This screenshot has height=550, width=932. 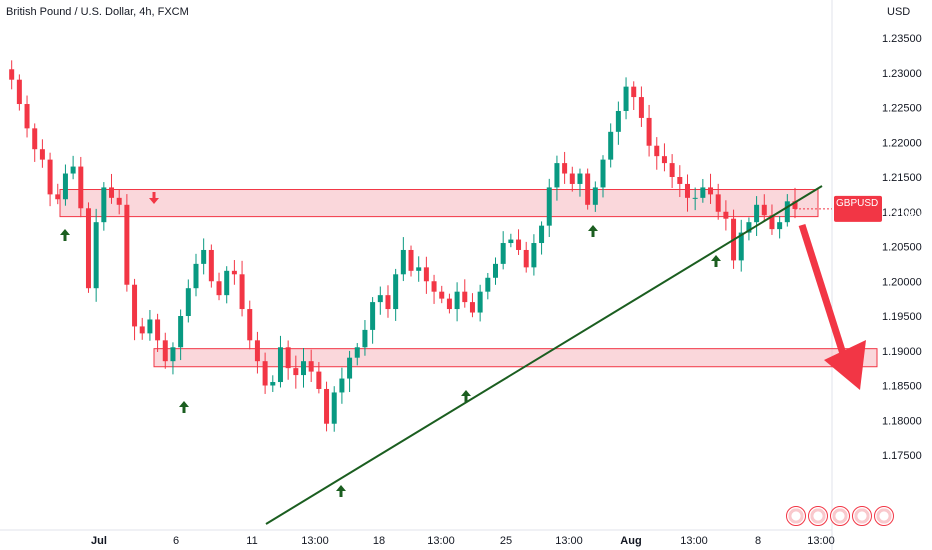 I want to click on x-tick-label: Jul, so click(x=99, y=541).